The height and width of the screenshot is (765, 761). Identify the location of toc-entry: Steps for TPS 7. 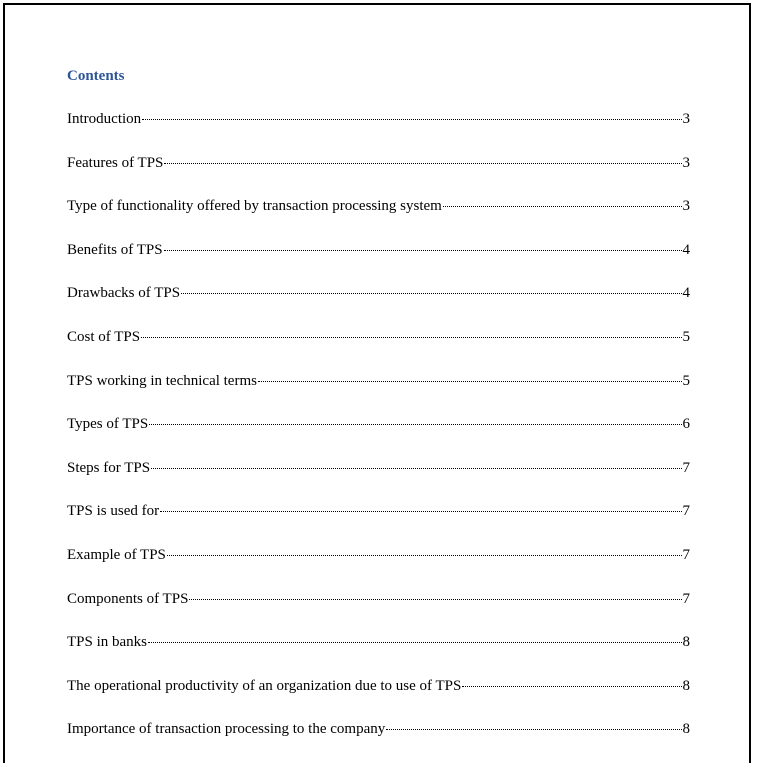
(378, 482).